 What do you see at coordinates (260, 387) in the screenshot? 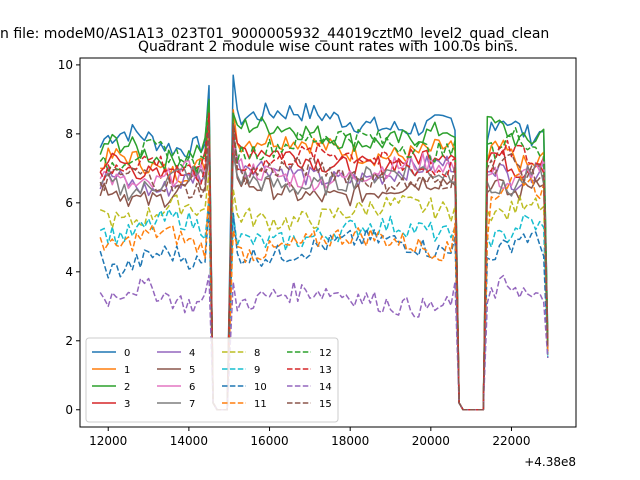
I see `legend-label-10: 10` at bounding box center [260, 387].